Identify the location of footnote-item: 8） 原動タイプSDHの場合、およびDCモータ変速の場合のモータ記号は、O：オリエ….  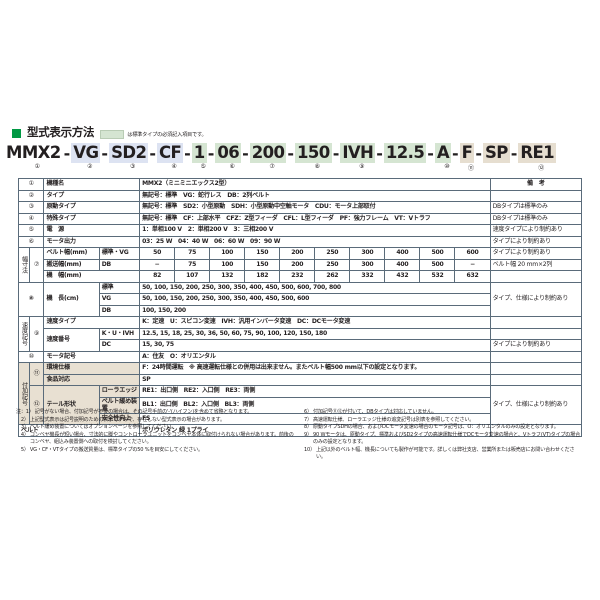
(443, 427).